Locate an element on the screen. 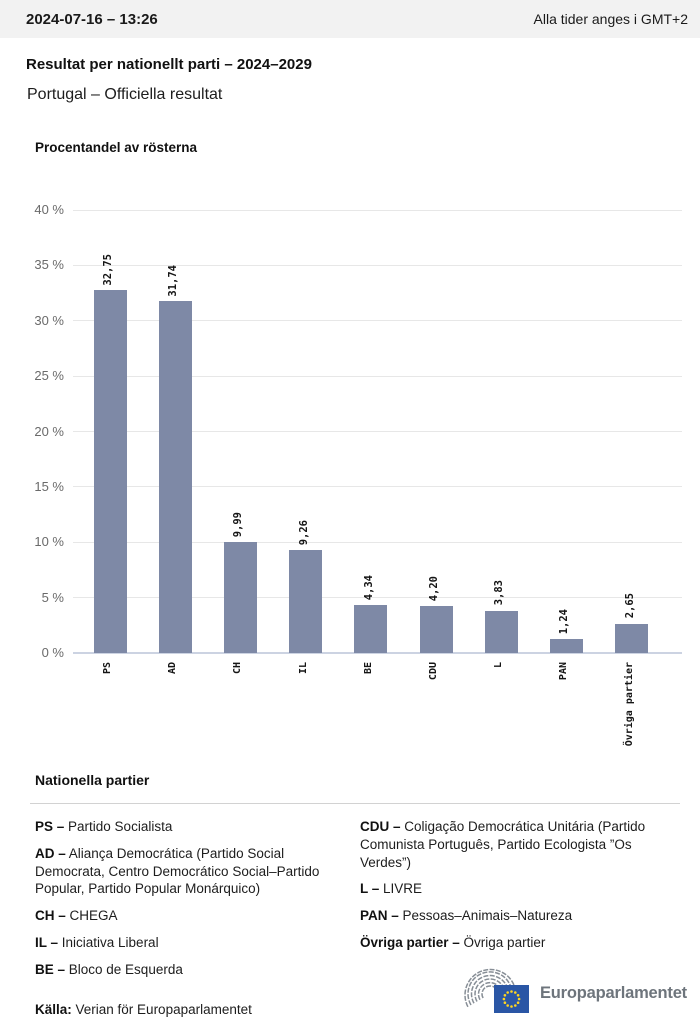  source-note: Källa: Verian för Europaparlamentet is located at coordinates (143, 1009).